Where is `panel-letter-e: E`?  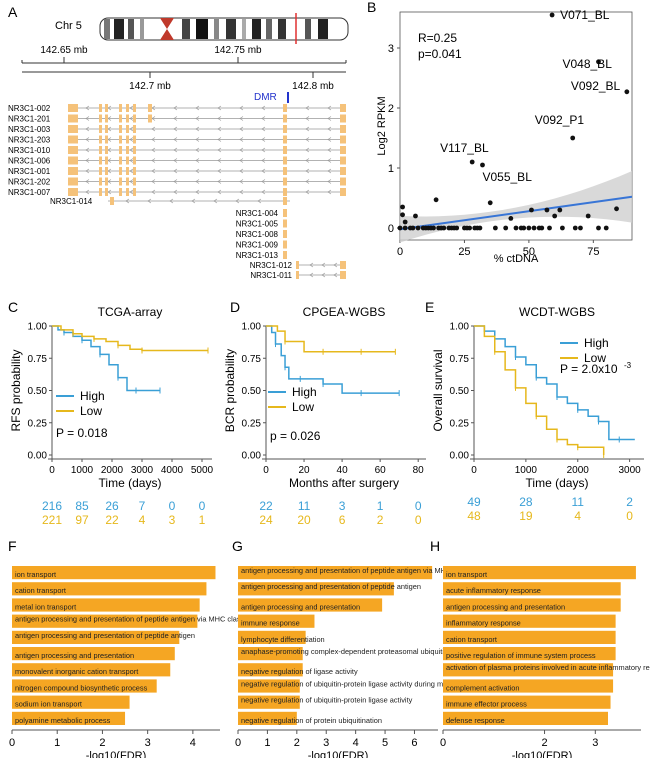 panel-letter-e: E is located at coordinates (429, 307).